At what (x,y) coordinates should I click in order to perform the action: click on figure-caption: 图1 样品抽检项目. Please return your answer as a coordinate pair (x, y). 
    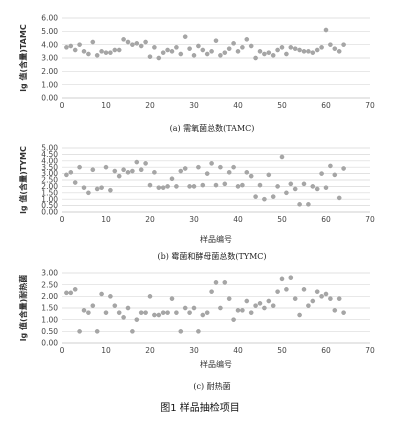
    Looking at the image, I should click on (200, 407).